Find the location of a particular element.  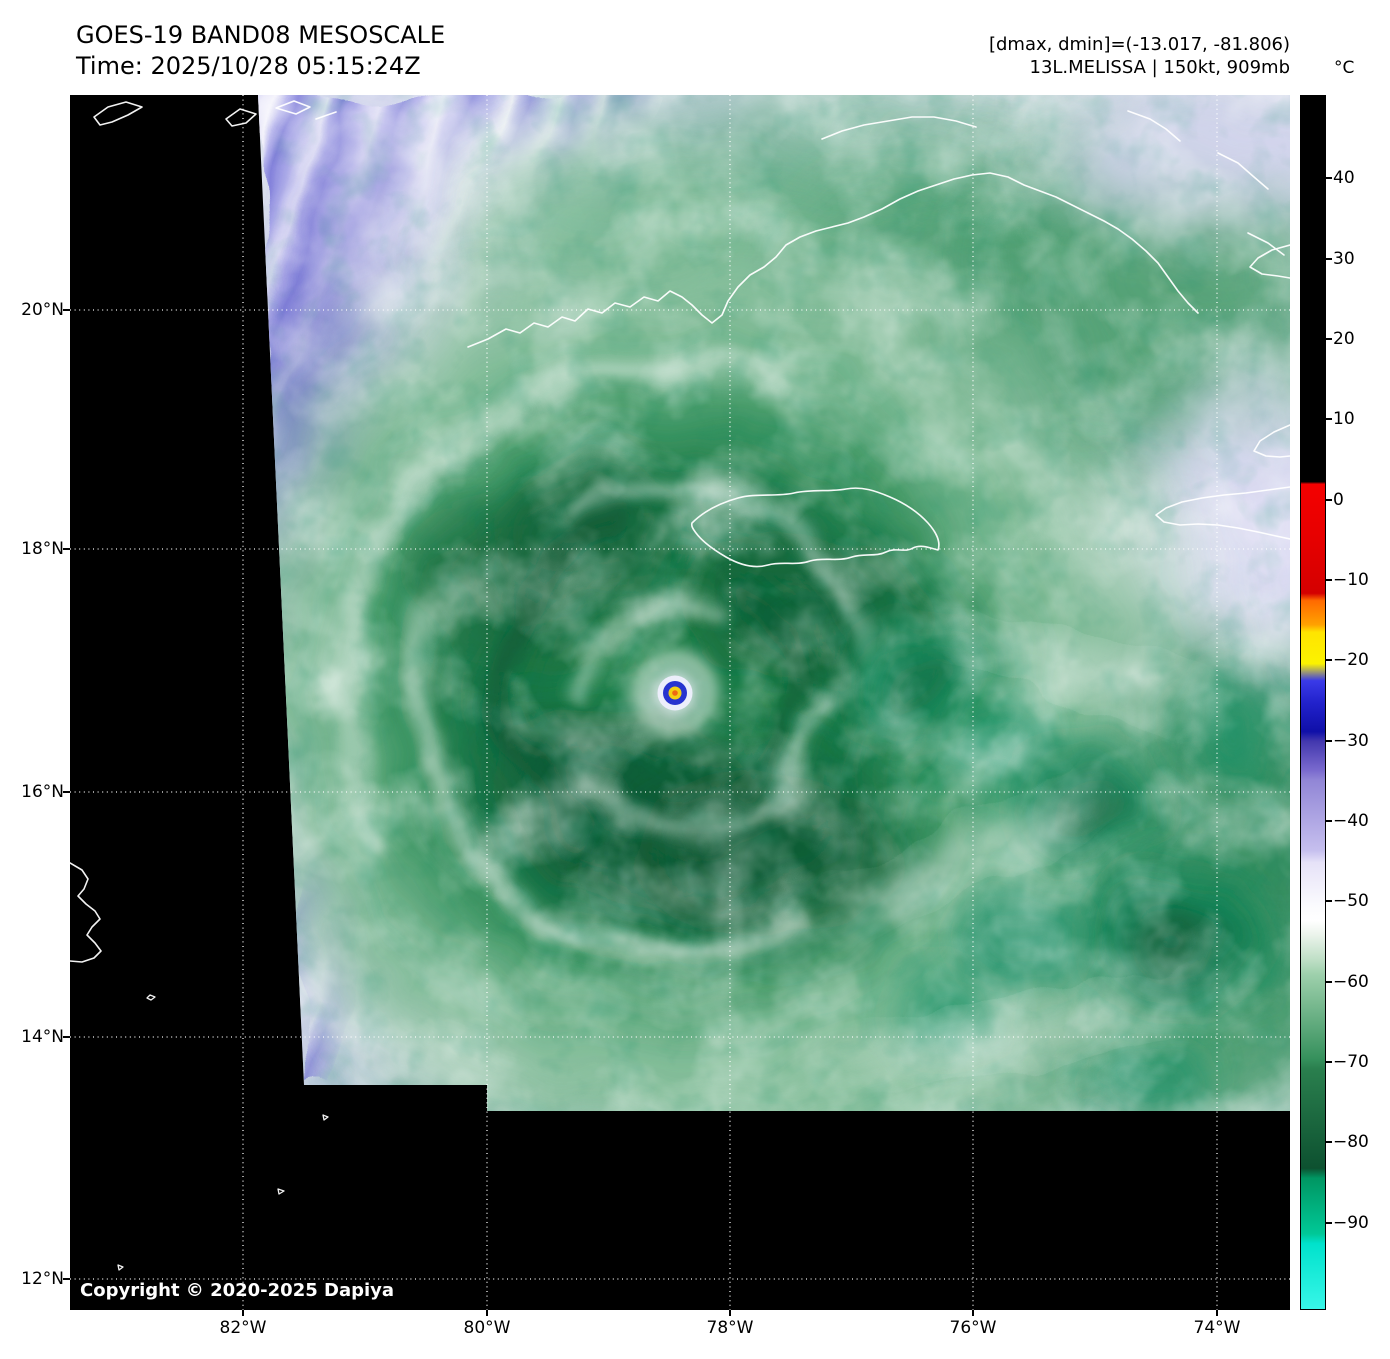

storm-info: 13L.MELISSA | 150kt, 909mb is located at coordinates (1160, 67).